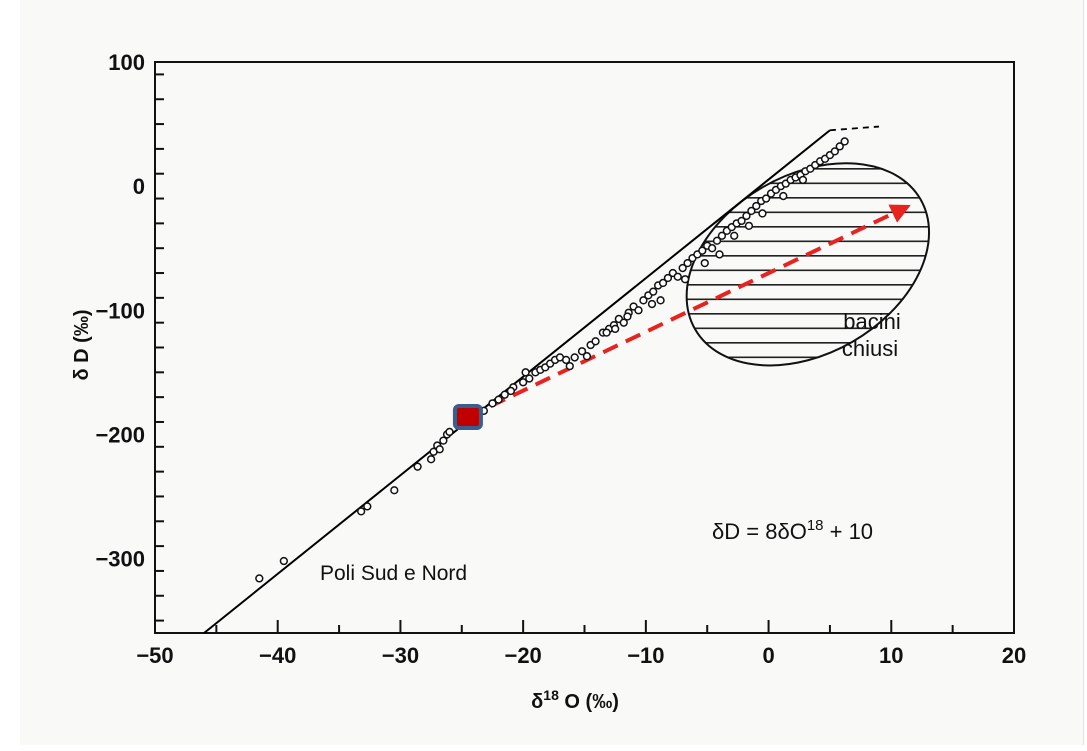 The height and width of the screenshot is (751, 1087). Describe the element at coordinates (139, 186) in the screenshot. I see `y-tick-label: 0` at that location.